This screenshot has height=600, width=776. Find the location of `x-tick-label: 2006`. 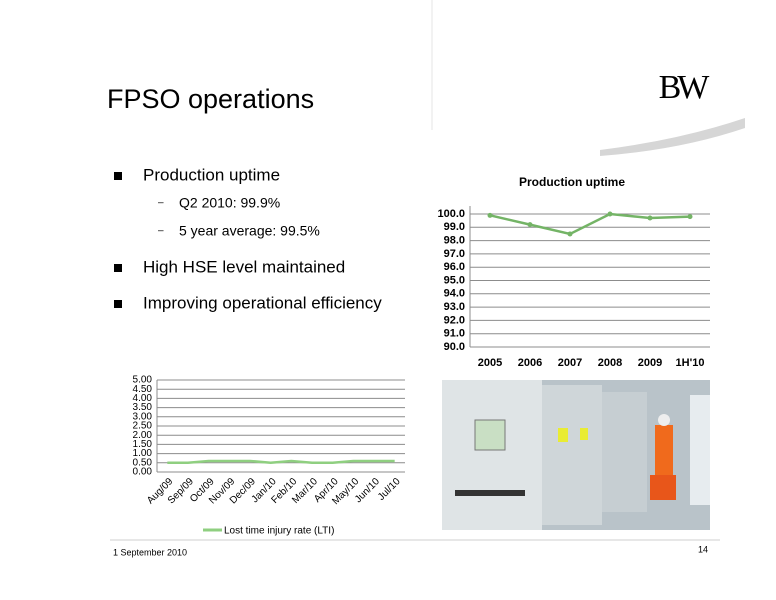

x-tick-label: 2006 is located at coordinates (530, 363).